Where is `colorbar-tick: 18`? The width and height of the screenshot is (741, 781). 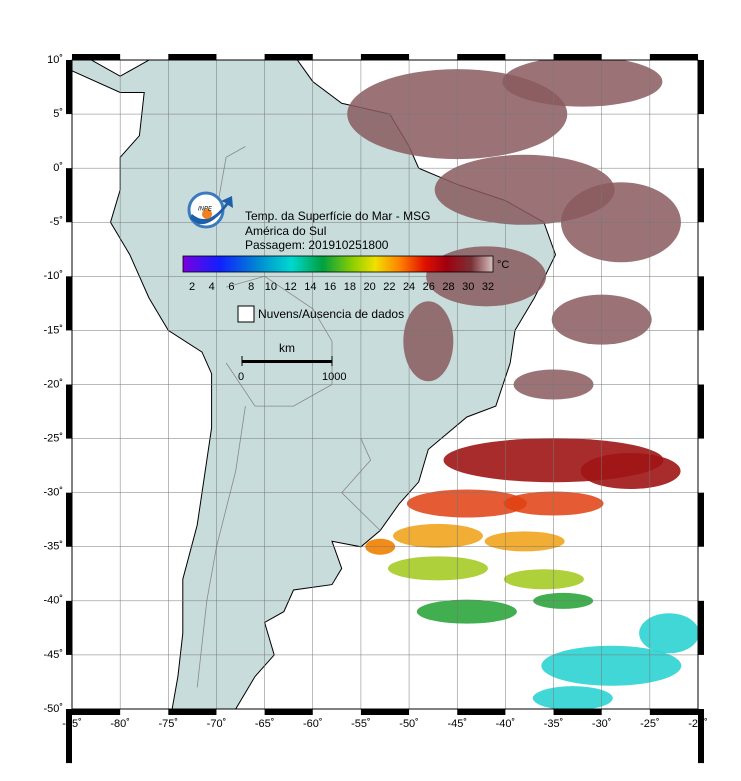
colorbar-tick: 18 is located at coordinates (350, 287).